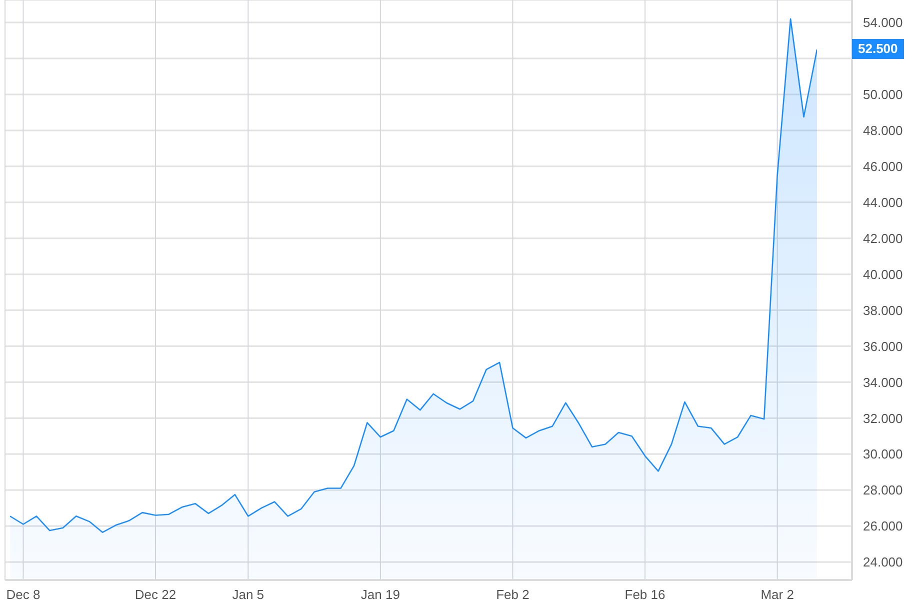 The image size is (918, 616). I want to click on x-tick-label: Mar 2, so click(777, 594).